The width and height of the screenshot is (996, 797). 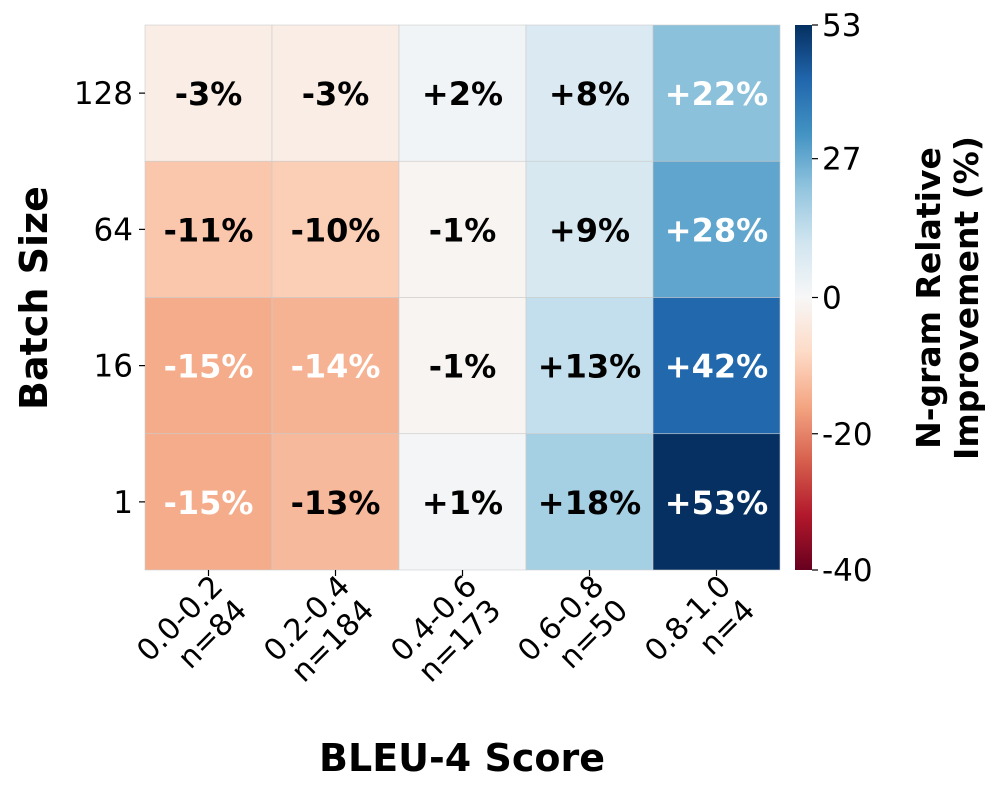 What do you see at coordinates (573, 622) in the screenshot?
I see `x-tick-label: 0.6-0.8n=50` at bounding box center [573, 622].